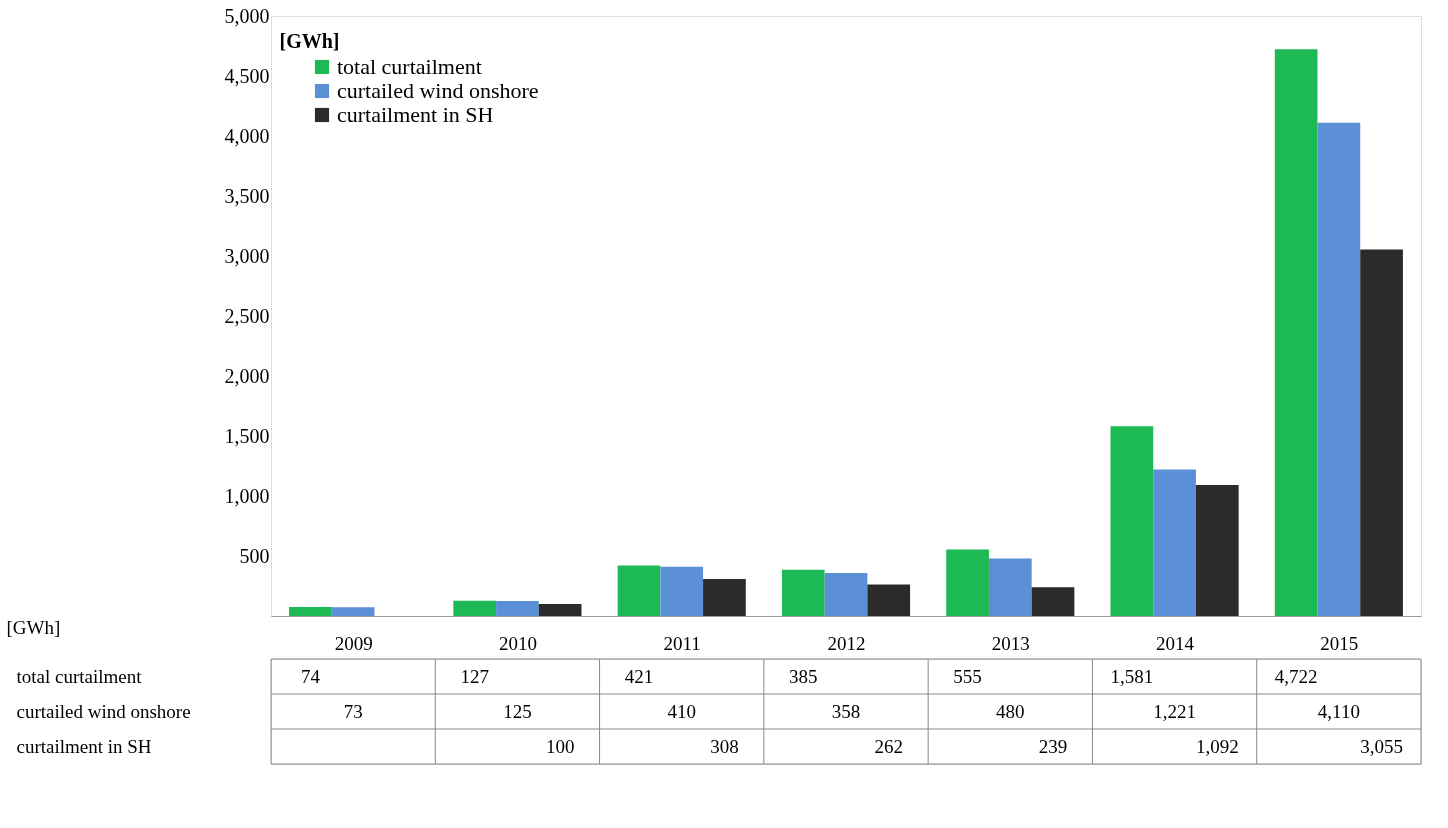  Describe the element at coordinates (247, 195) in the screenshot. I see `y-tick-label: 3,500` at that location.